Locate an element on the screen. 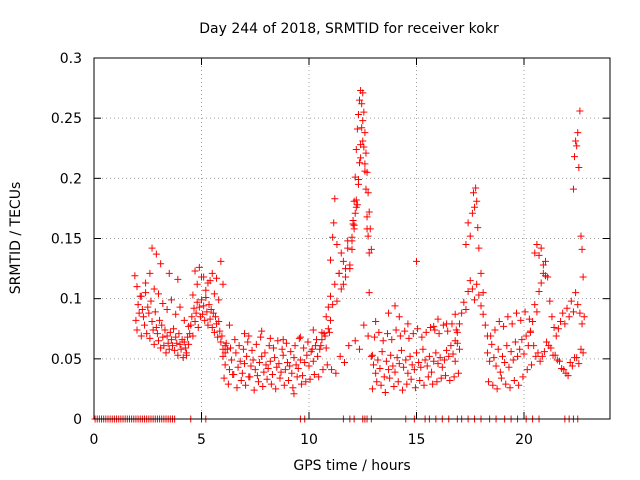  x-tick-label: 10 is located at coordinates (309, 440).